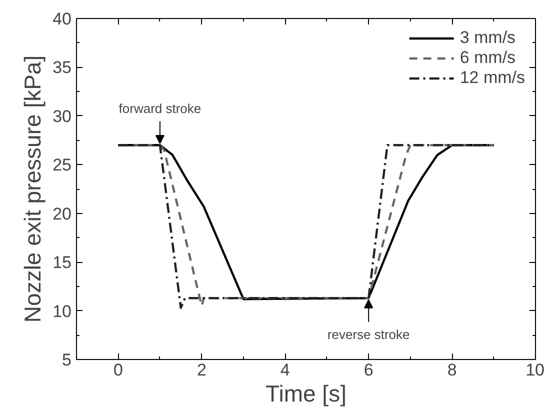  What do you see at coordinates (488, 38) in the screenshot?
I see `legend-label: 3 mm/s` at bounding box center [488, 38].